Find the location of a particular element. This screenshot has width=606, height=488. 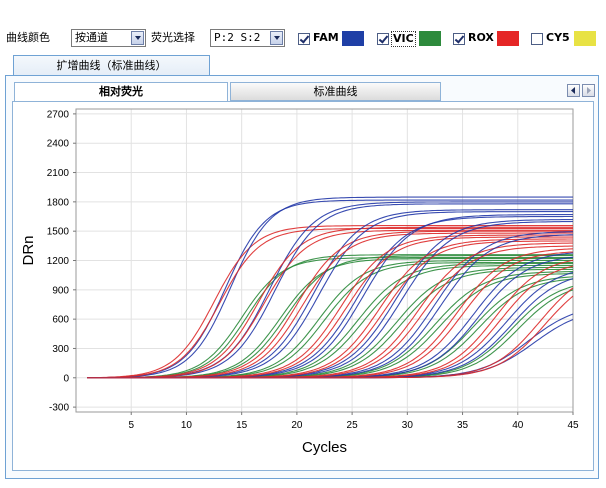

x-tick-label: 40 is located at coordinates (518, 425).